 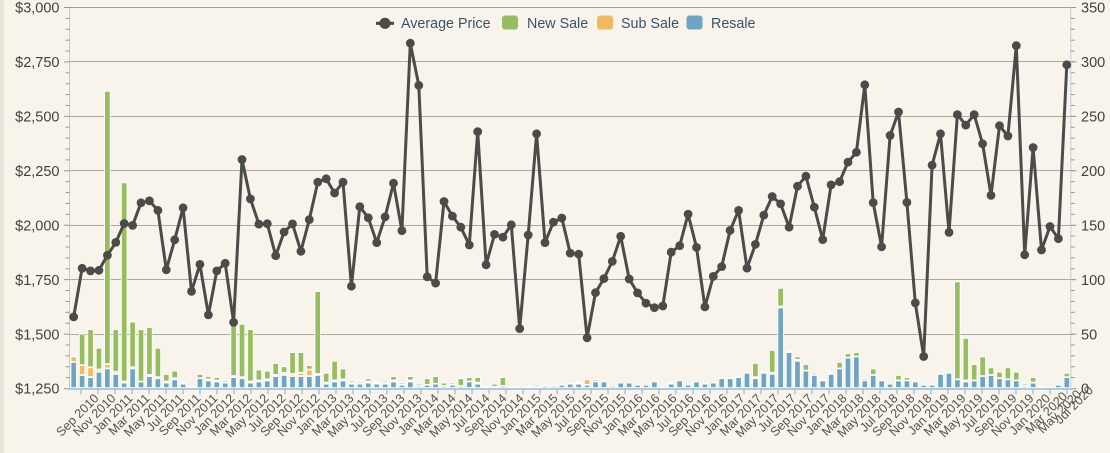 What do you see at coordinates (1085, 390) in the screenshot?
I see `svg-text: 0` at bounding box center [1085, 390].